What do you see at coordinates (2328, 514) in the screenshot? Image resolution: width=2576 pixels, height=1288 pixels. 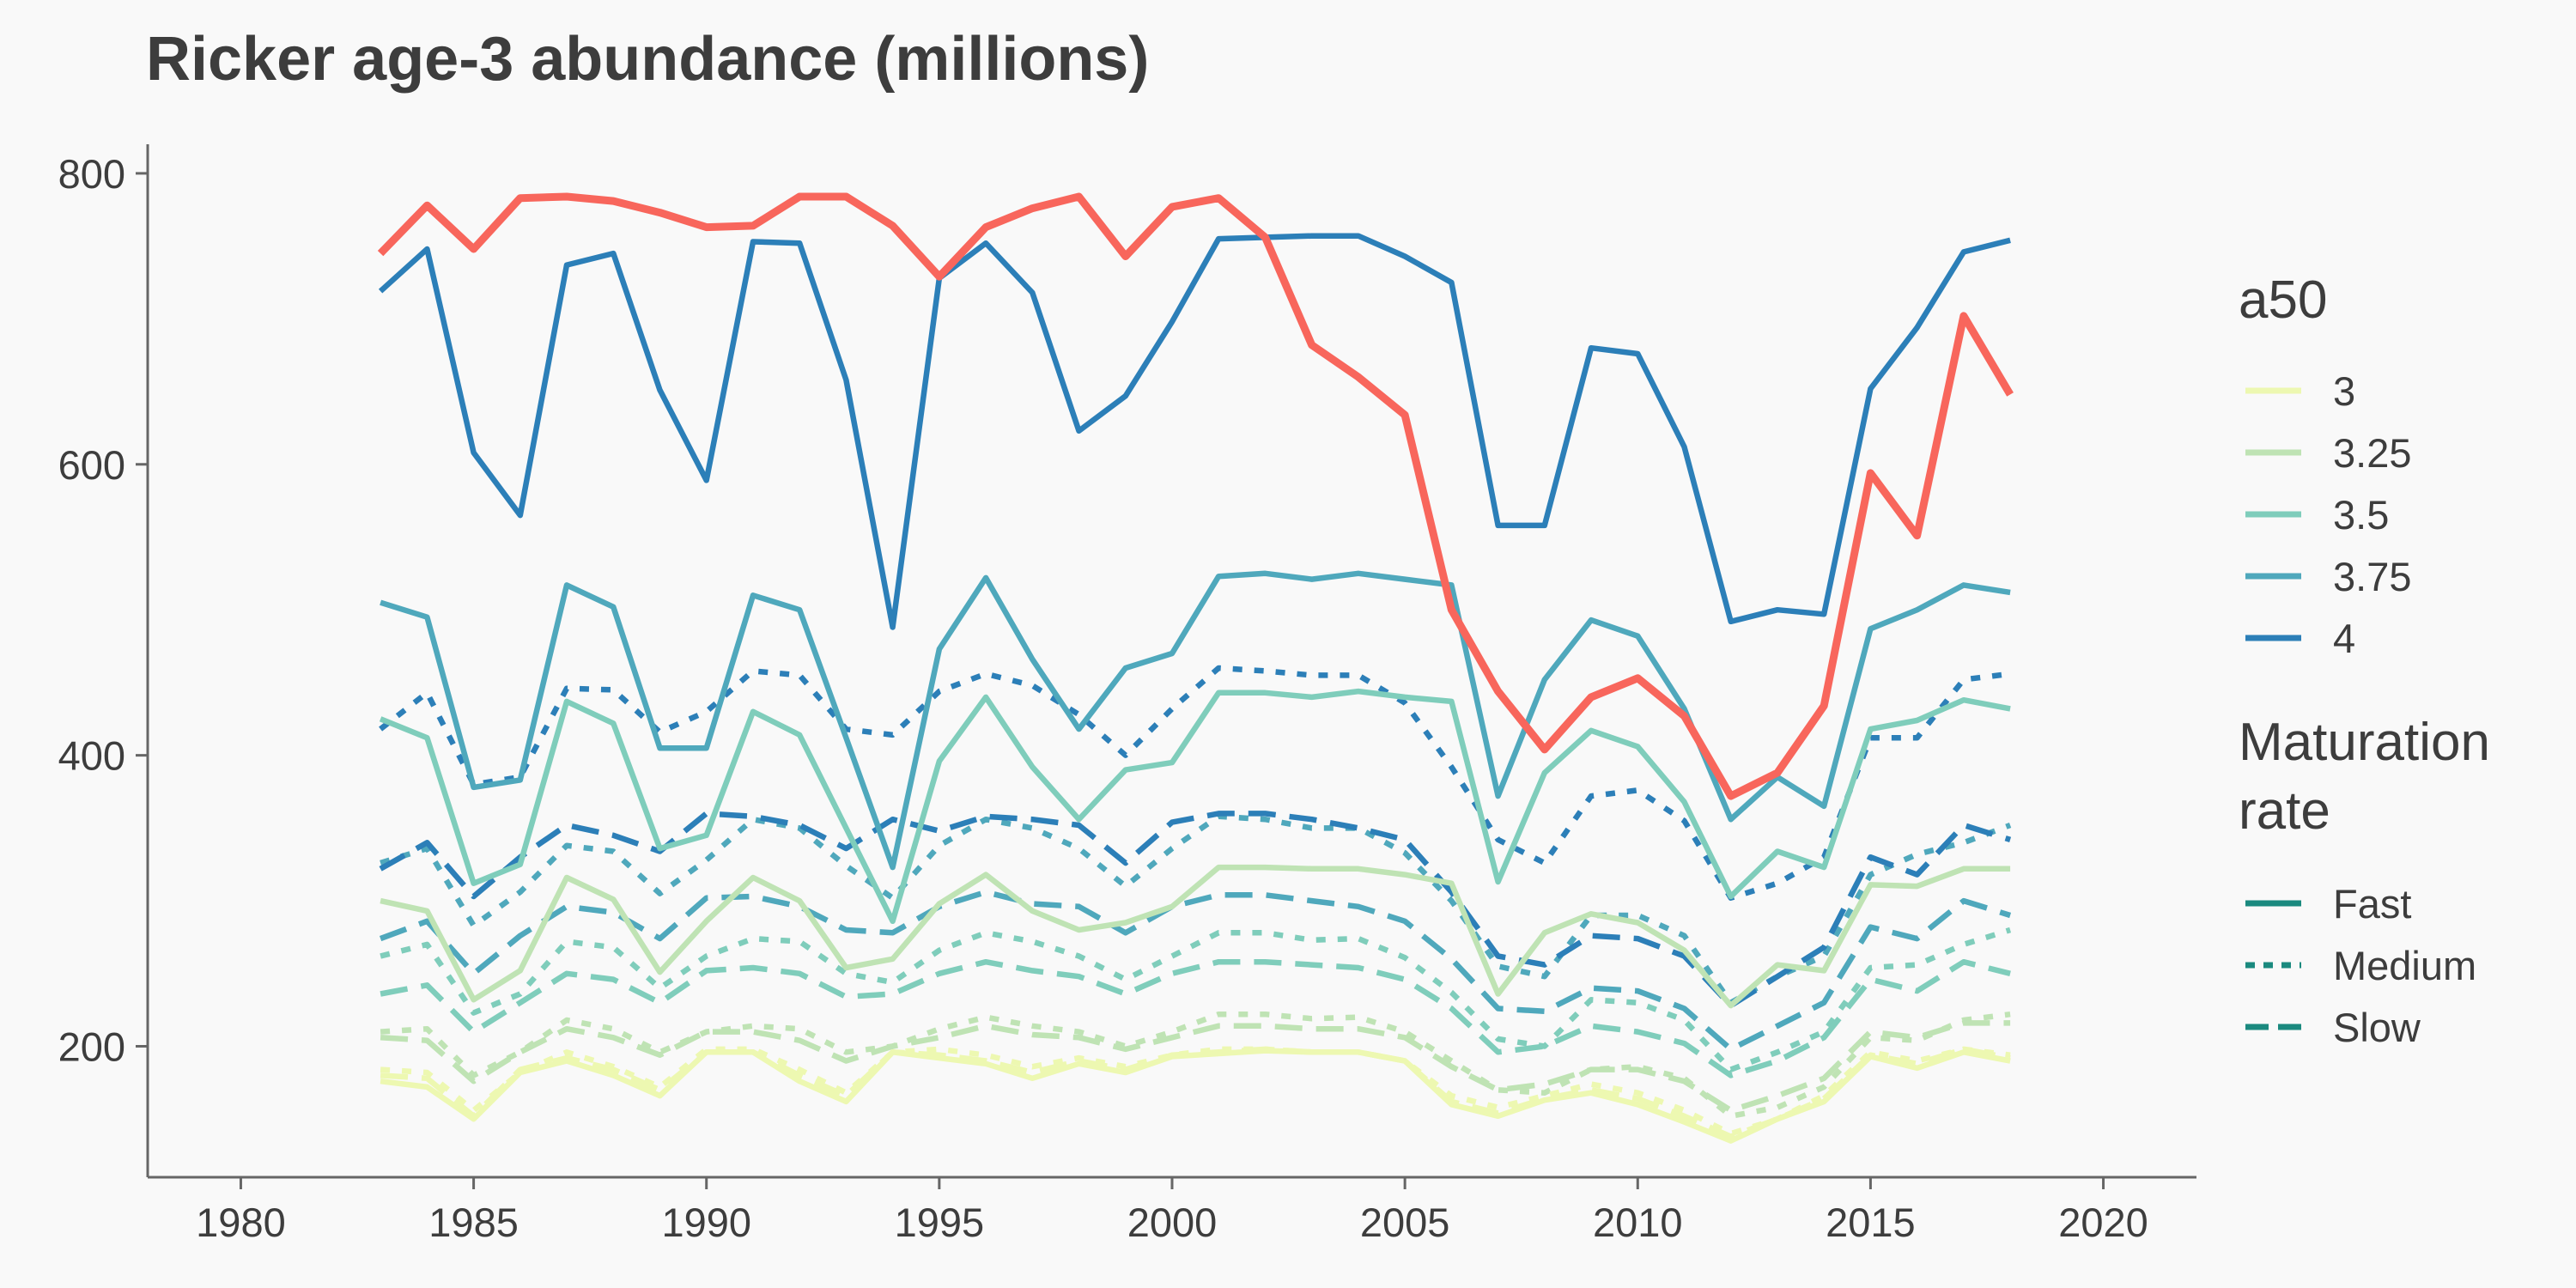 I see `legend-a50-items: 3 3.25 3.5 3.75 4` at bounding box center [2328, 514].